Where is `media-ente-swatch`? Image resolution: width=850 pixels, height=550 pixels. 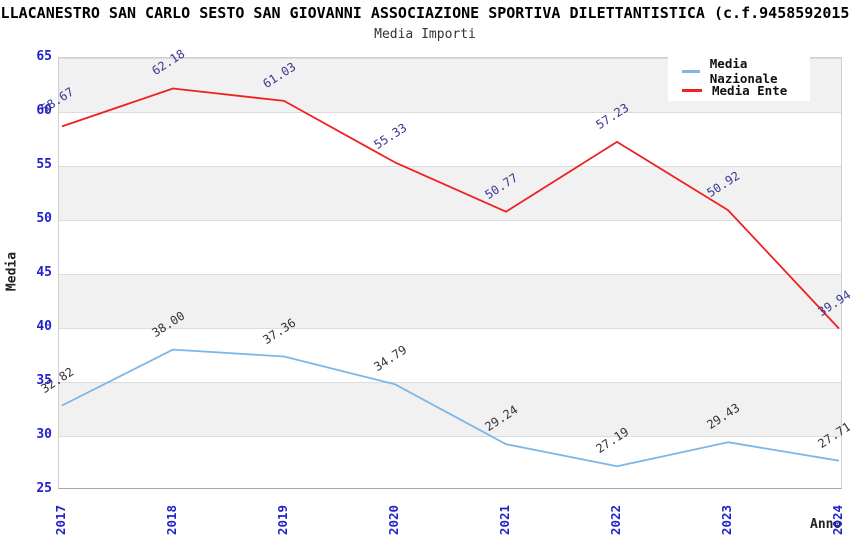
media-ente-swatch is located at coordinates (692, 90).